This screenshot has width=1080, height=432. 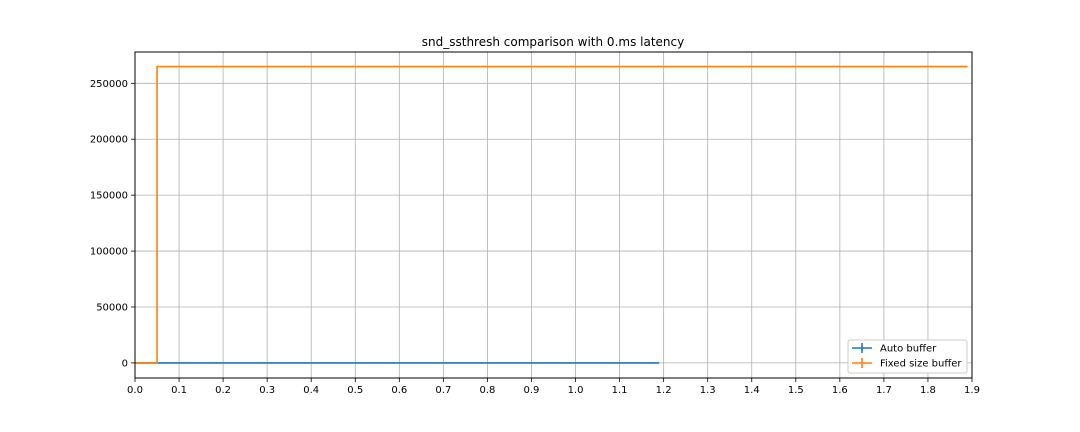 I want to click on x-tick-label: 1.5, so click(x=796, y=390).